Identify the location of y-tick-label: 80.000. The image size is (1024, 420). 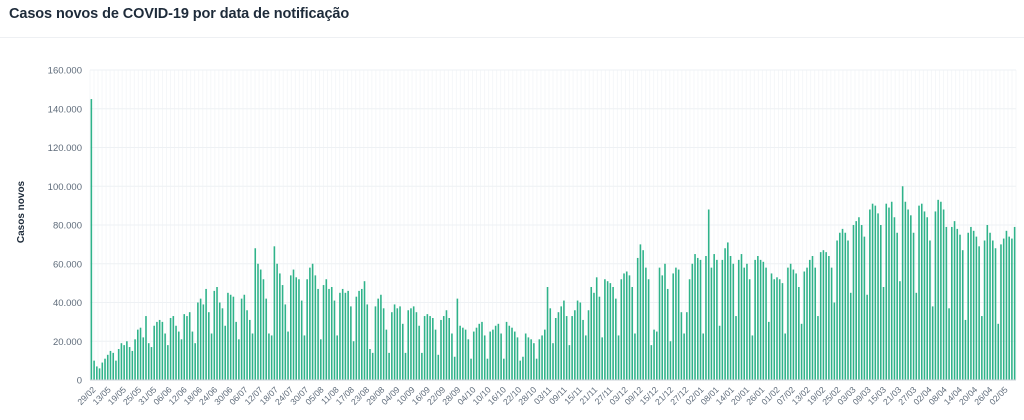
(67, 226).